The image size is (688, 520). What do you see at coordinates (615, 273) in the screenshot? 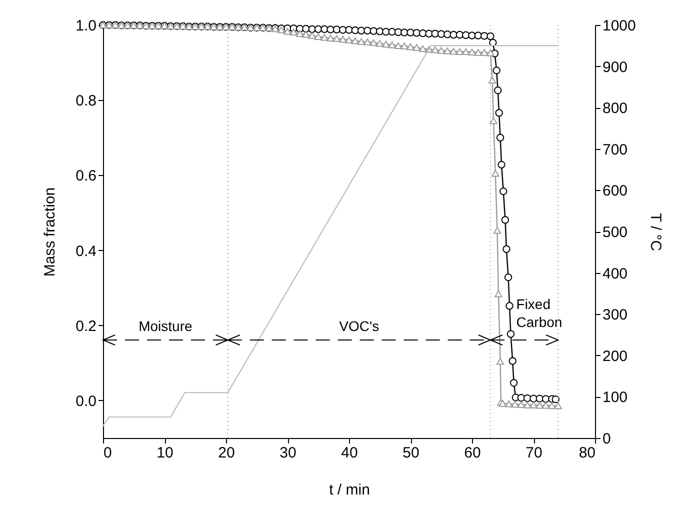
I see `y2-tick-label: 400` at bounding box center [615, 273].